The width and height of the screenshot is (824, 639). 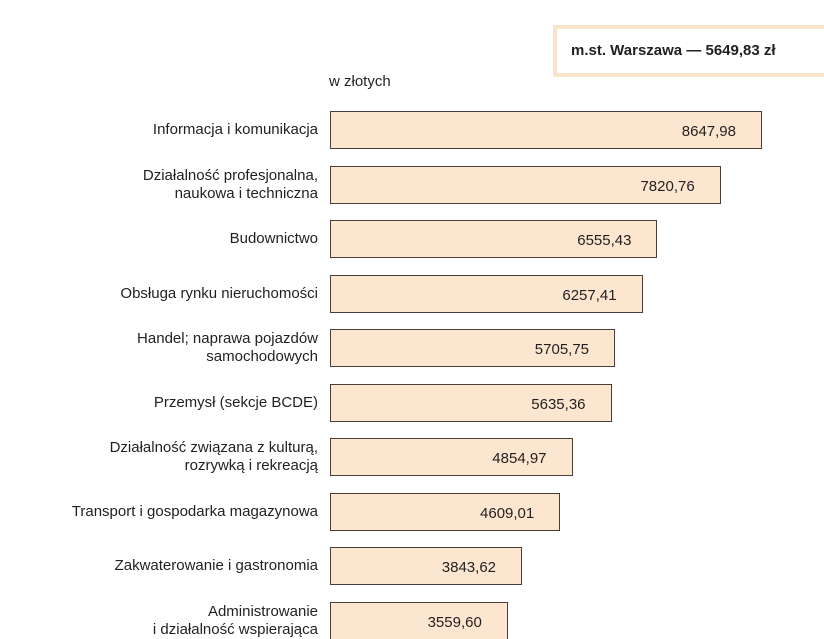 I want to click on category-label: Transport i gospodarka magazynowa, so click(x=194, y=511).